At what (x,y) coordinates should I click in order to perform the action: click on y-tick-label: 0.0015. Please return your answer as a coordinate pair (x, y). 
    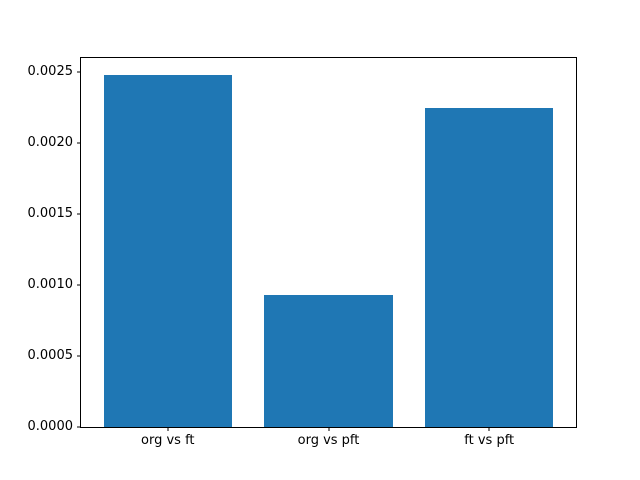
    Looking at the image, I should click on (50, 213).